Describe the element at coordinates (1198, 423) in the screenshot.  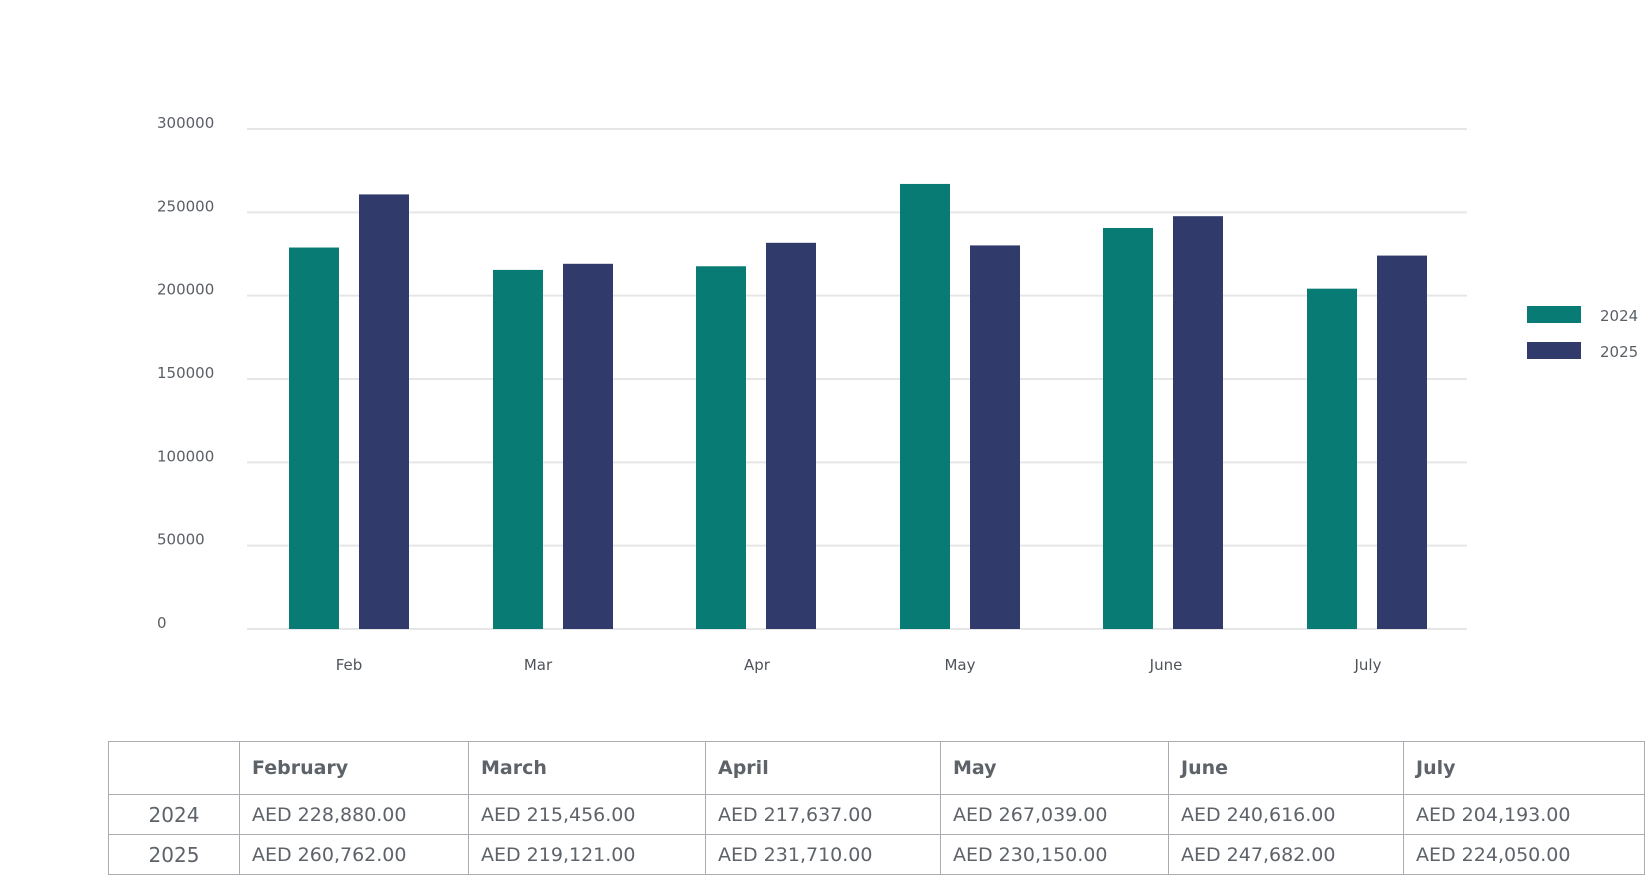
I see `bar-2025-June` at that location.